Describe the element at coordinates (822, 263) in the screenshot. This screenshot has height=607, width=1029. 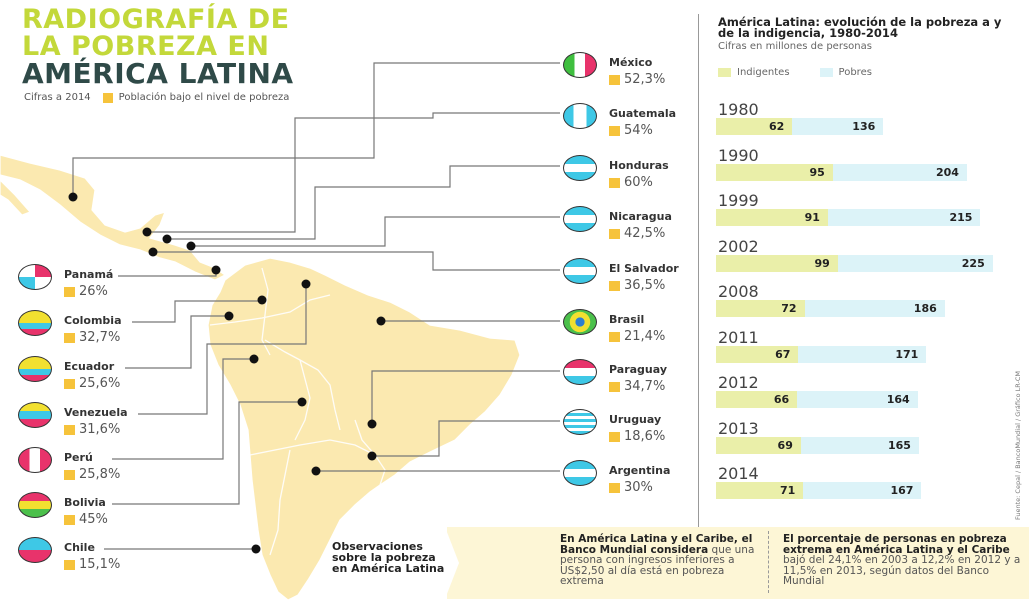
I see `value-label-indigentes: 99` at that location.